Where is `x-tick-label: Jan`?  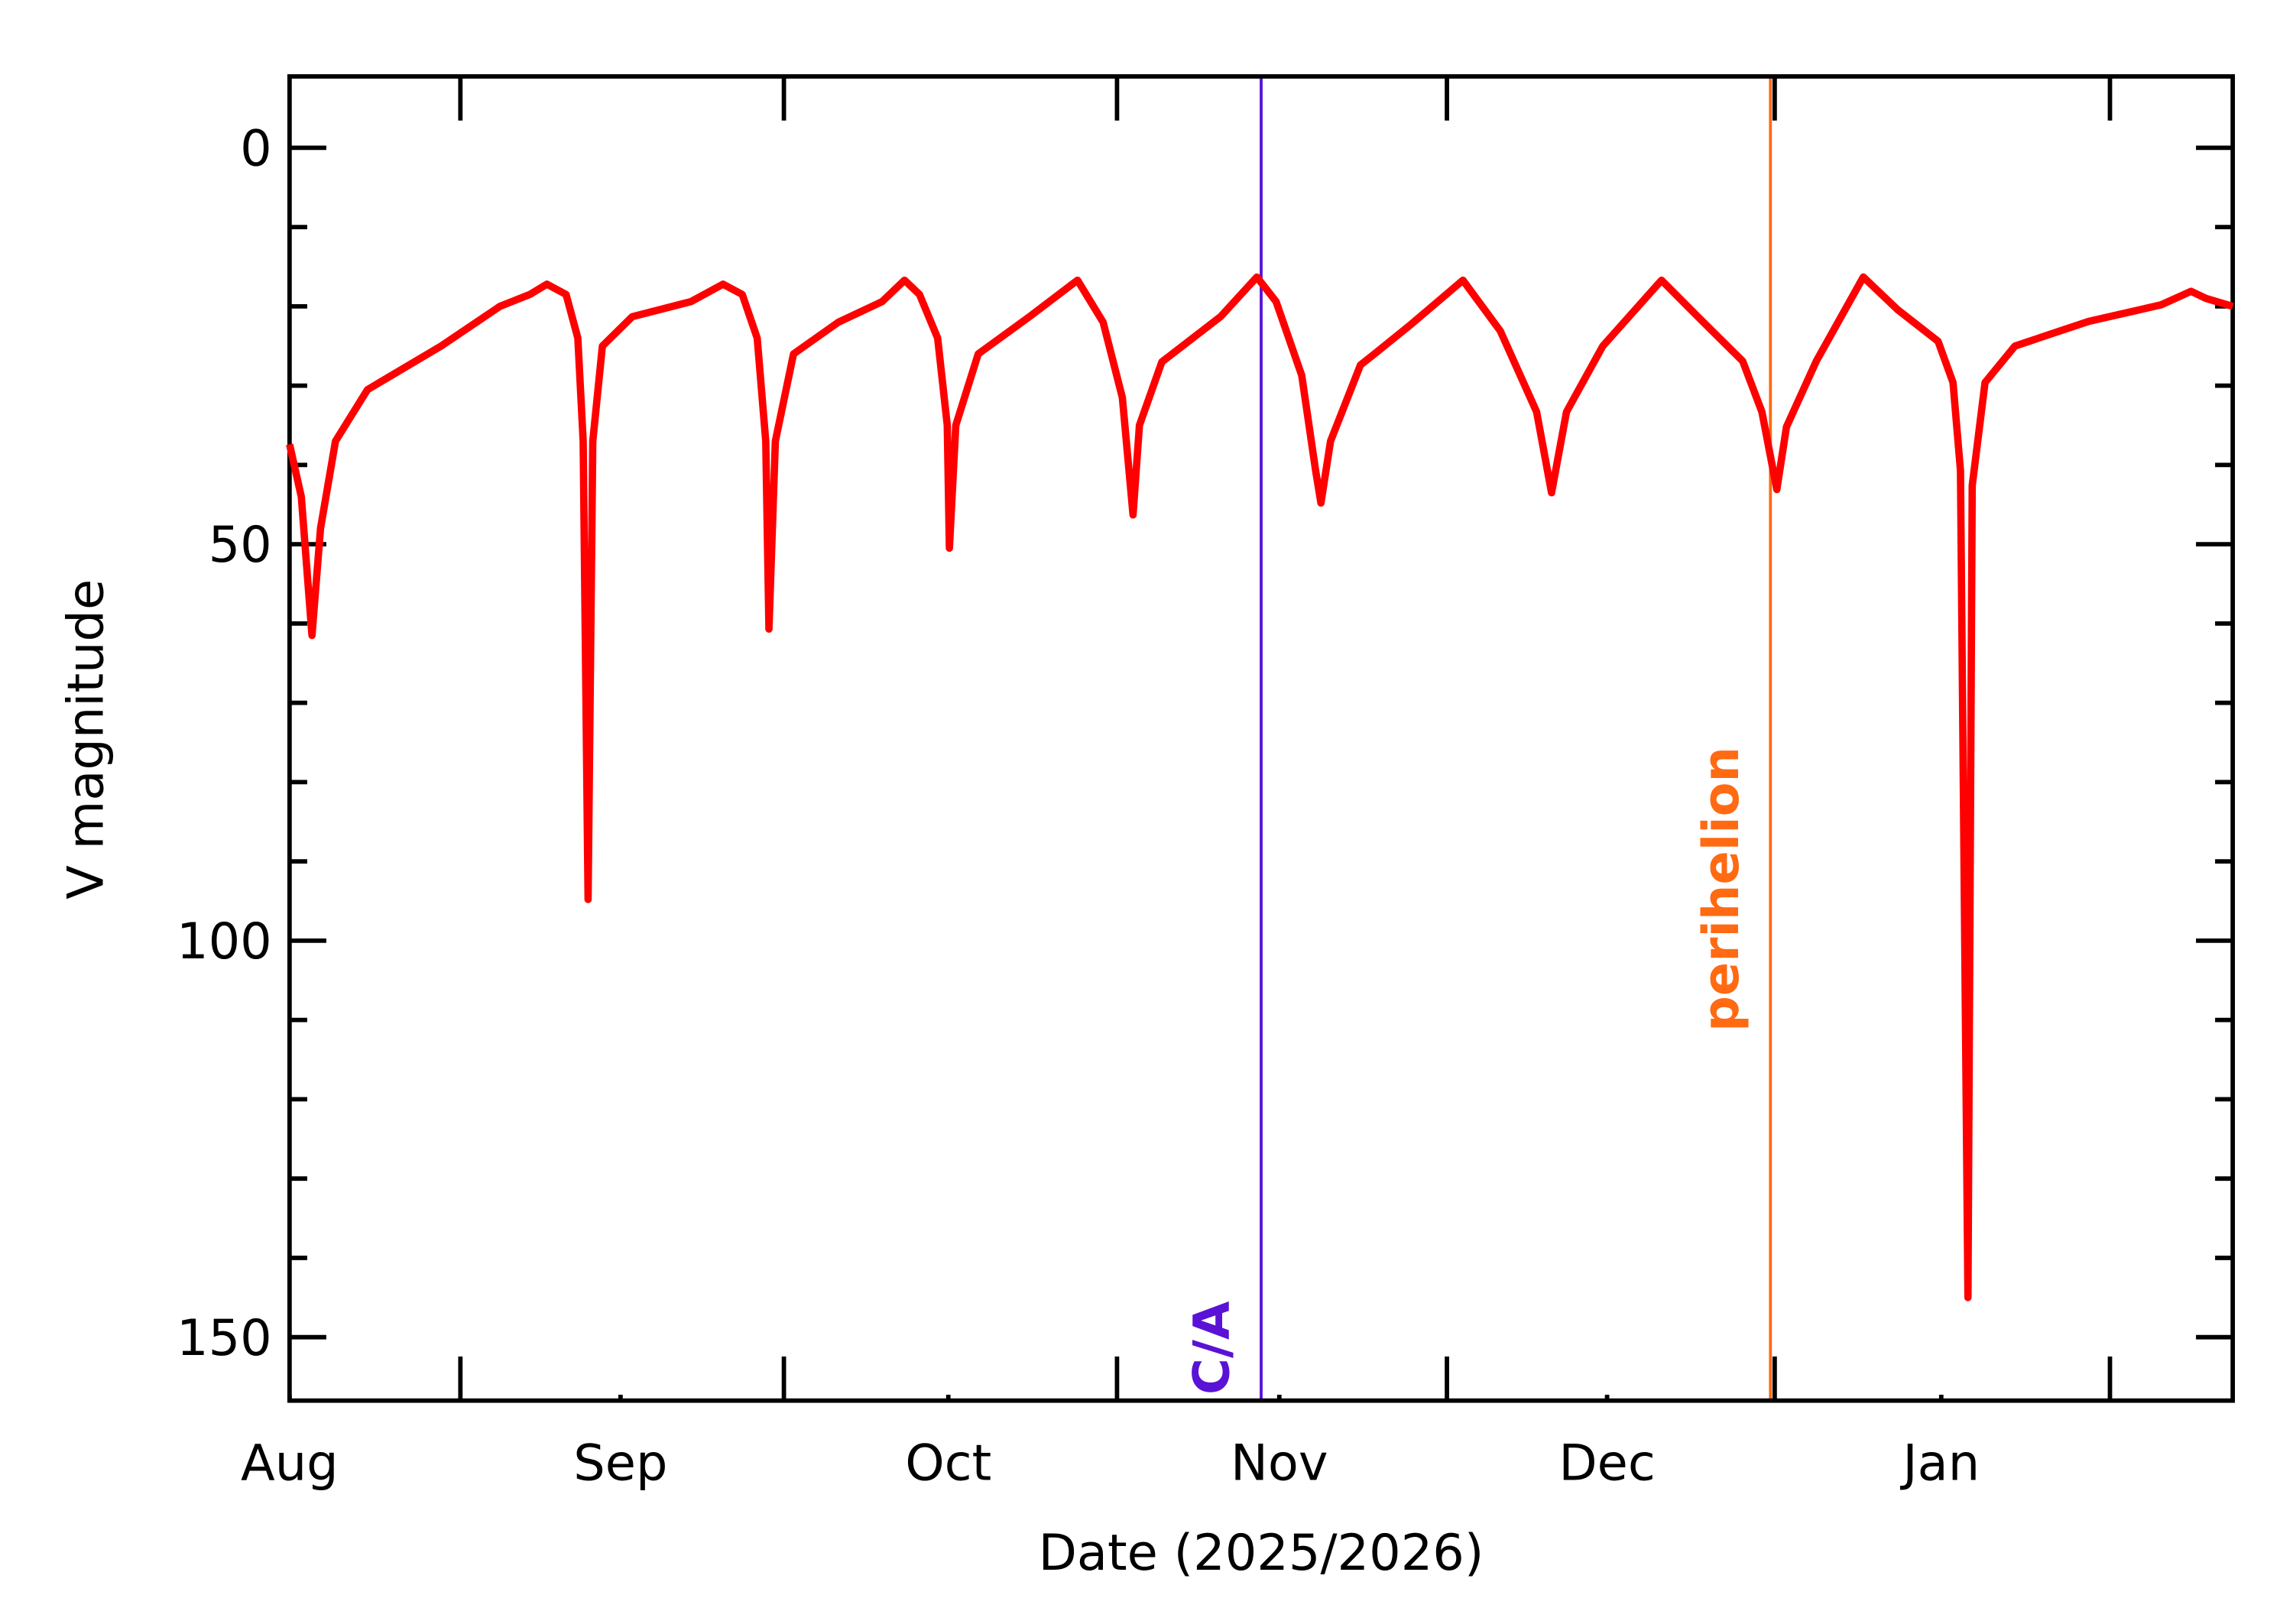 x-tick-label: Jan is located at coordinates (1939, 1463).